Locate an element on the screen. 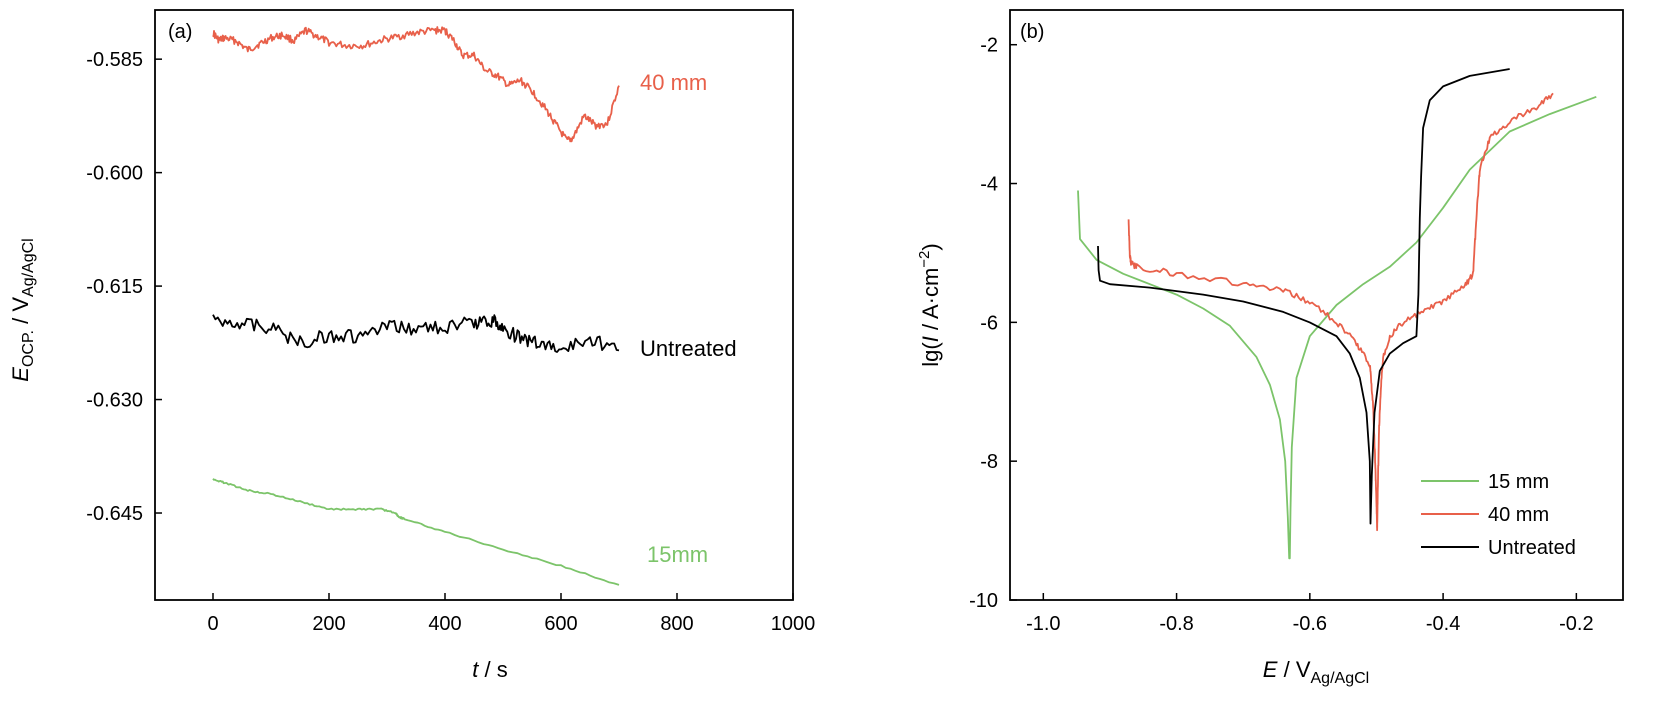 This screenshot has width=1654, height=703. panel-a-y-tick-label: -0.630 is located at coordinates (114, 401).